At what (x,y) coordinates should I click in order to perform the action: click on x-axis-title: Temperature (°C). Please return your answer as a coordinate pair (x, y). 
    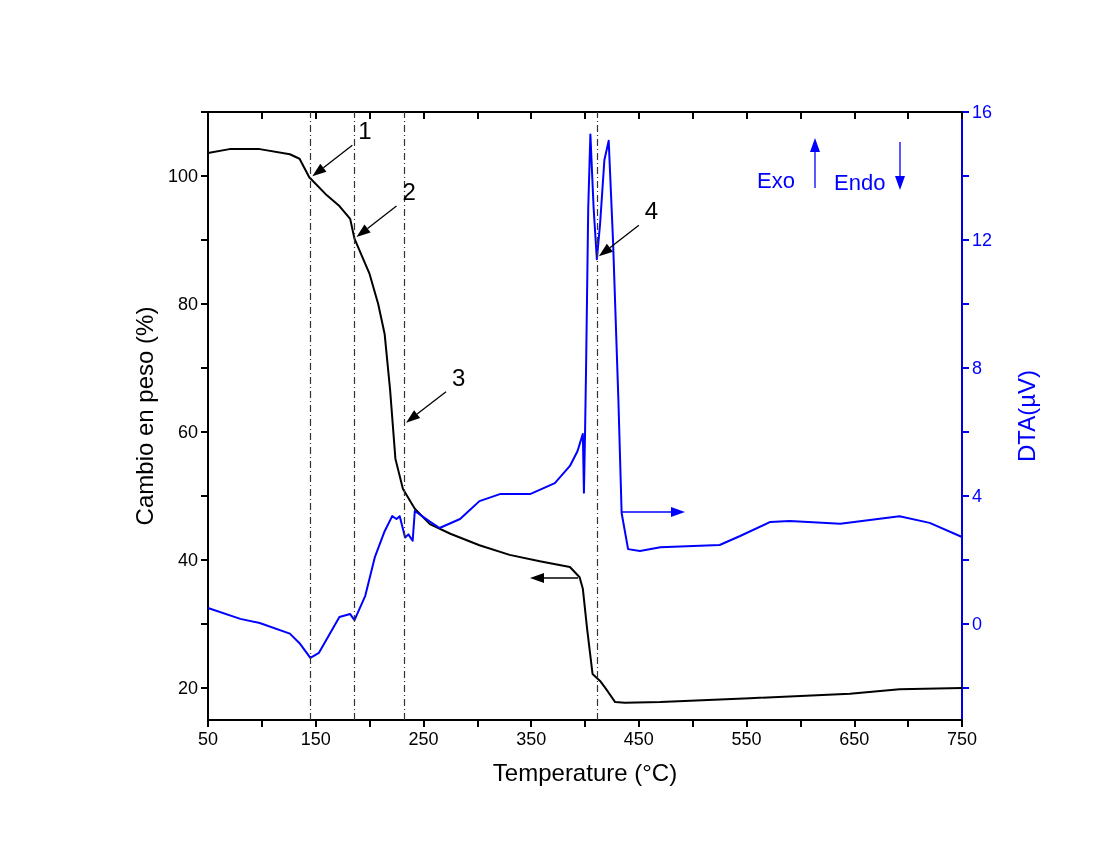
    Looking at the image, I should click on (585, 772).